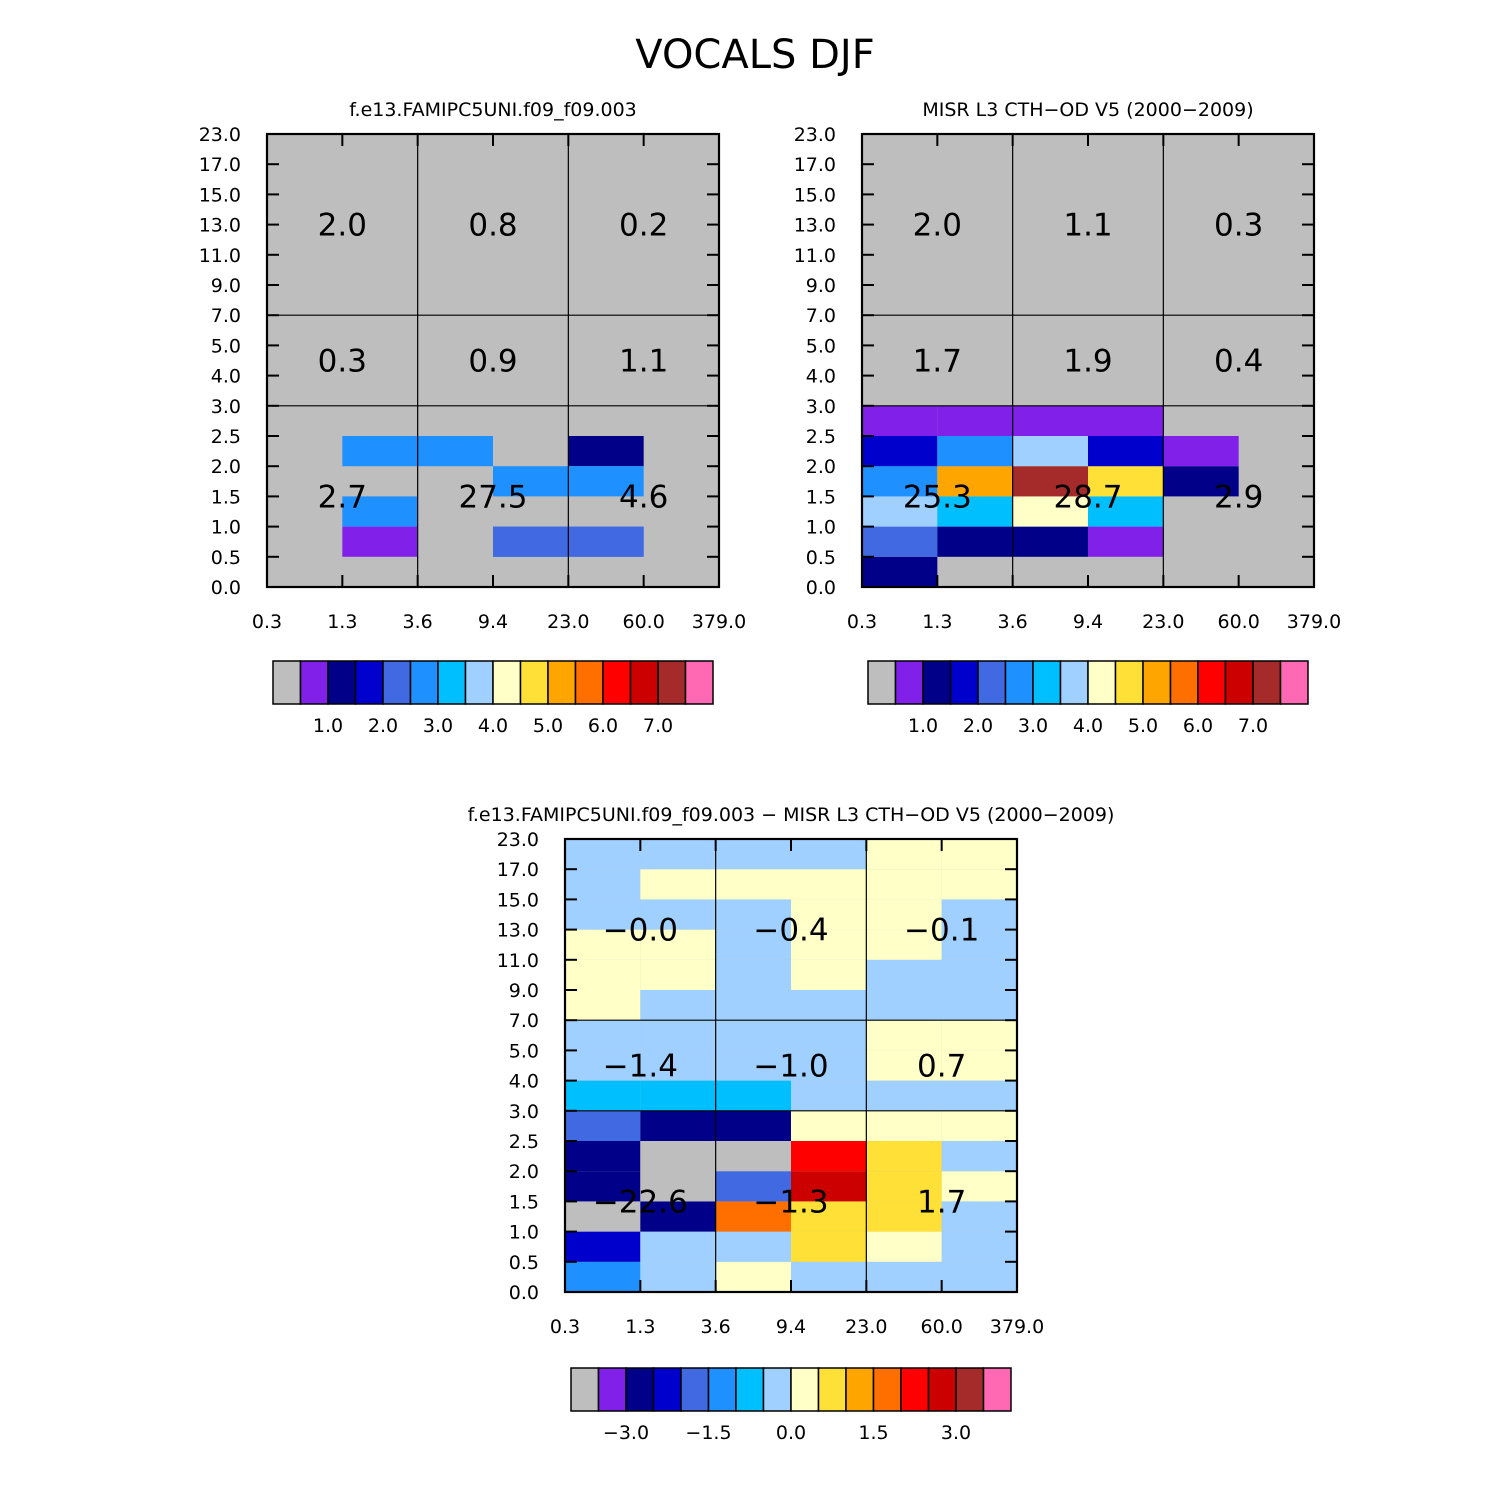 The width and height of the screenshot is (1510, 1510). Describe the element at coordinates (492, 362) in the screenshot. I see `region-value: 0.9` at that location.